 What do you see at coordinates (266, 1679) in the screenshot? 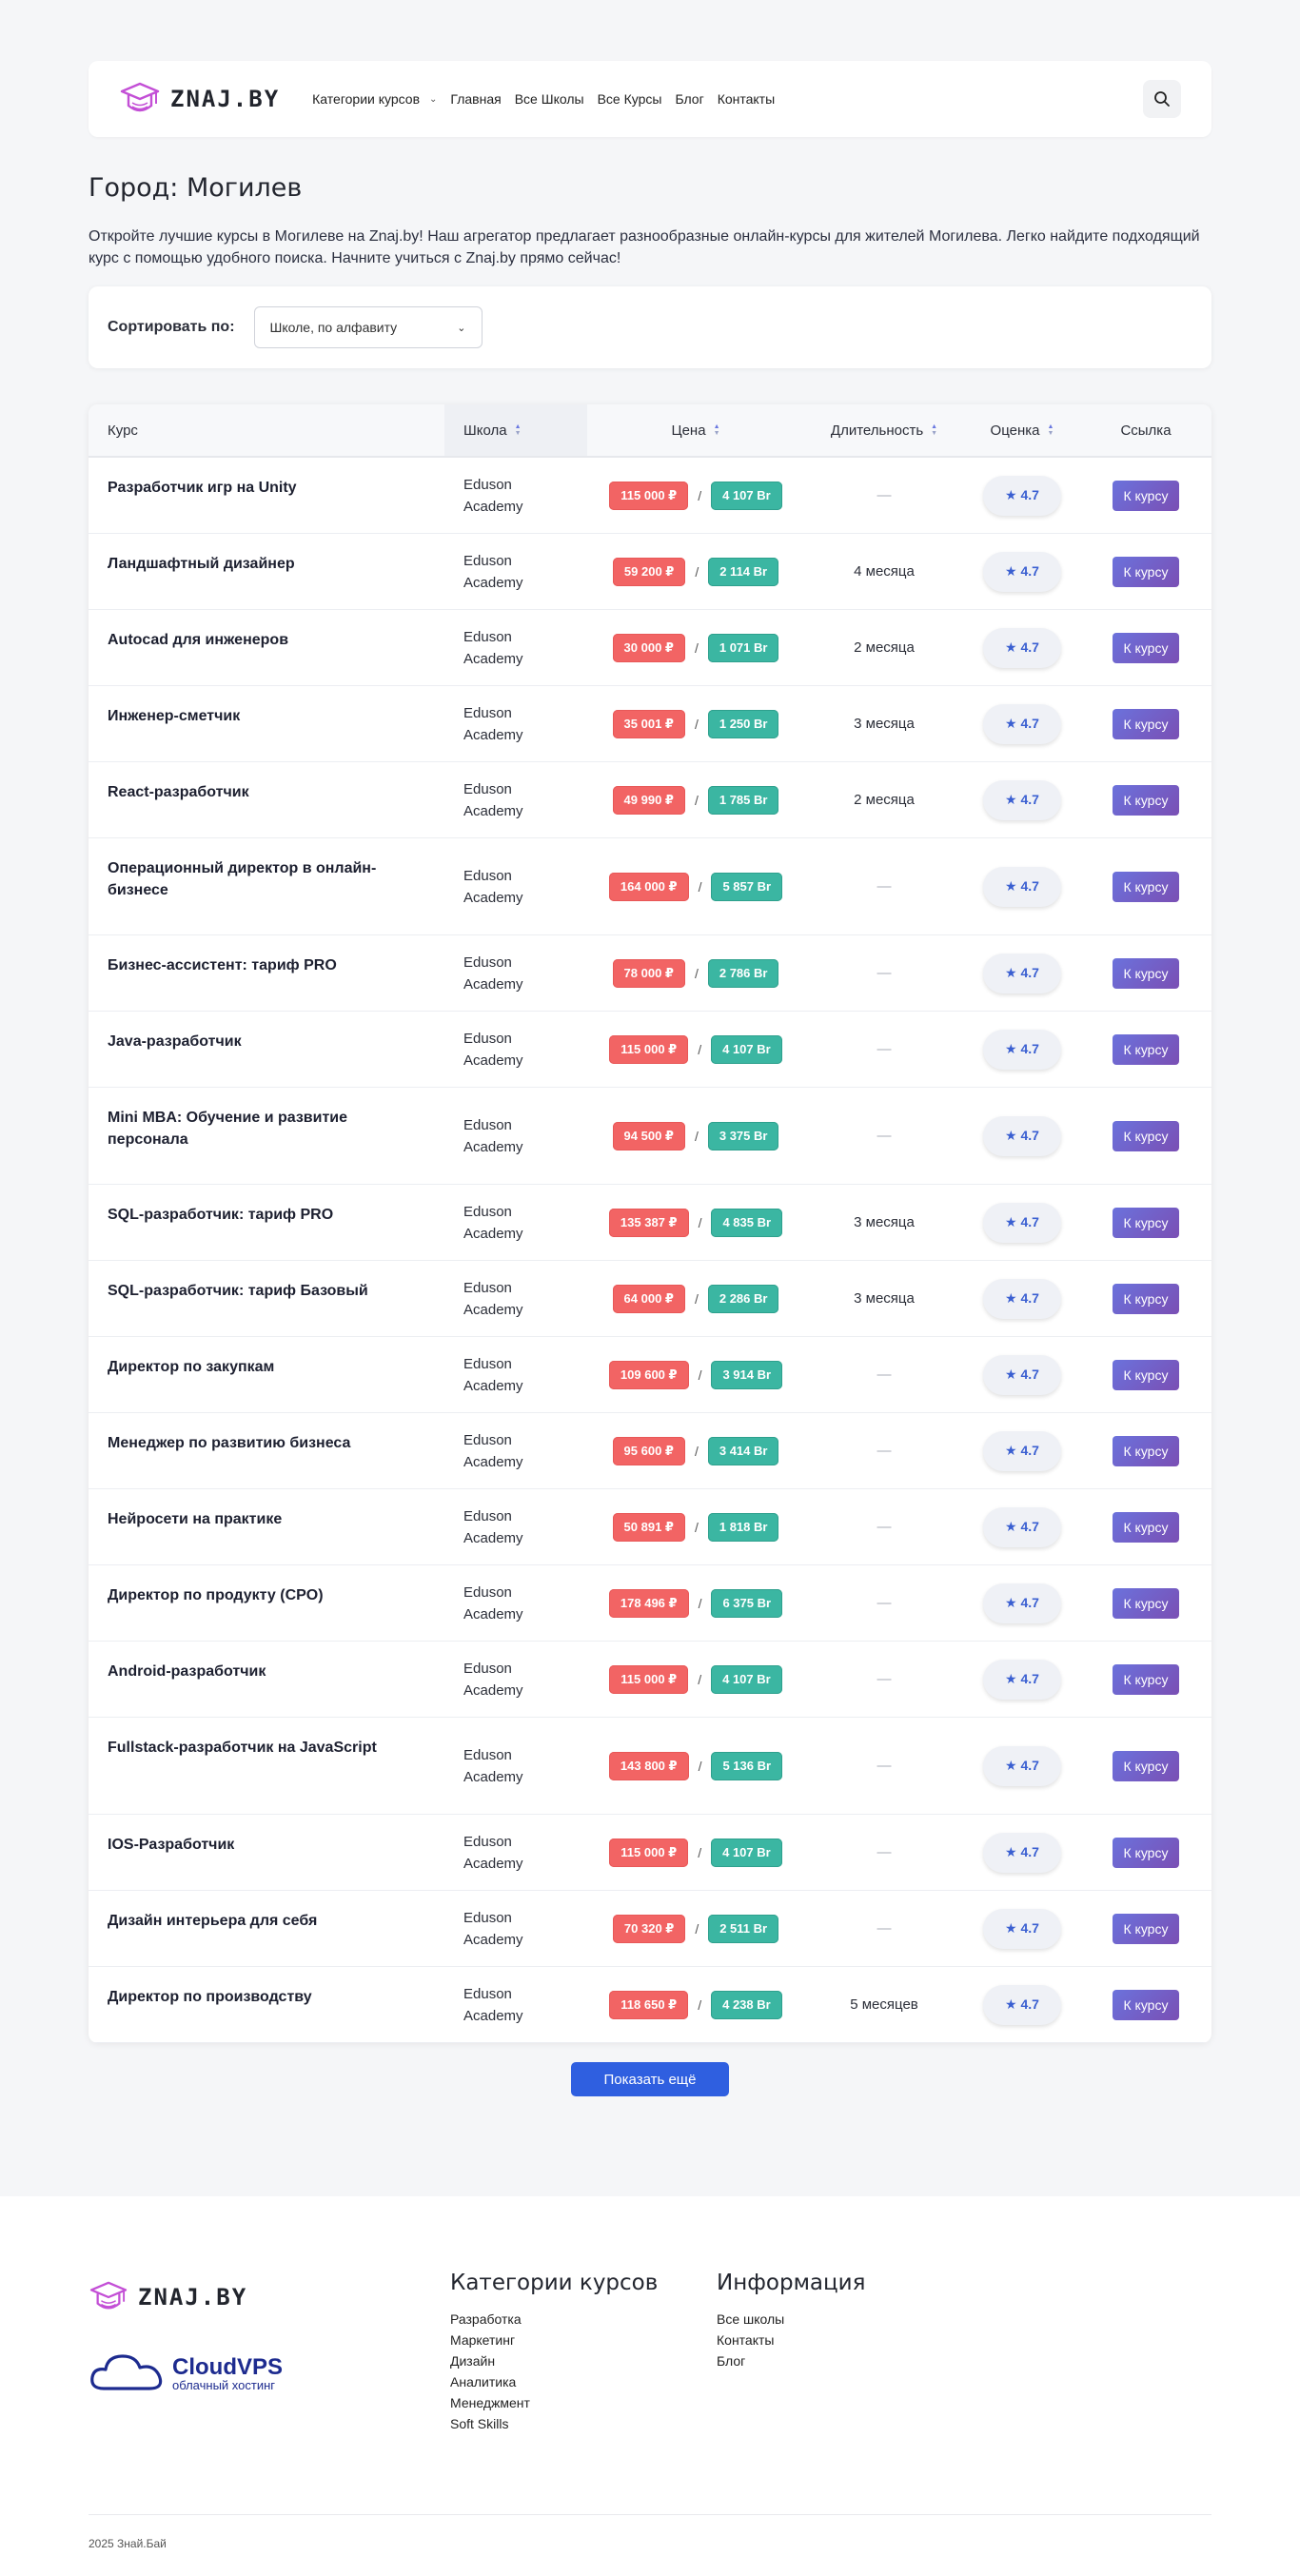
I see `course-title: Android-разработчик` at bounding box center [266, 1679].